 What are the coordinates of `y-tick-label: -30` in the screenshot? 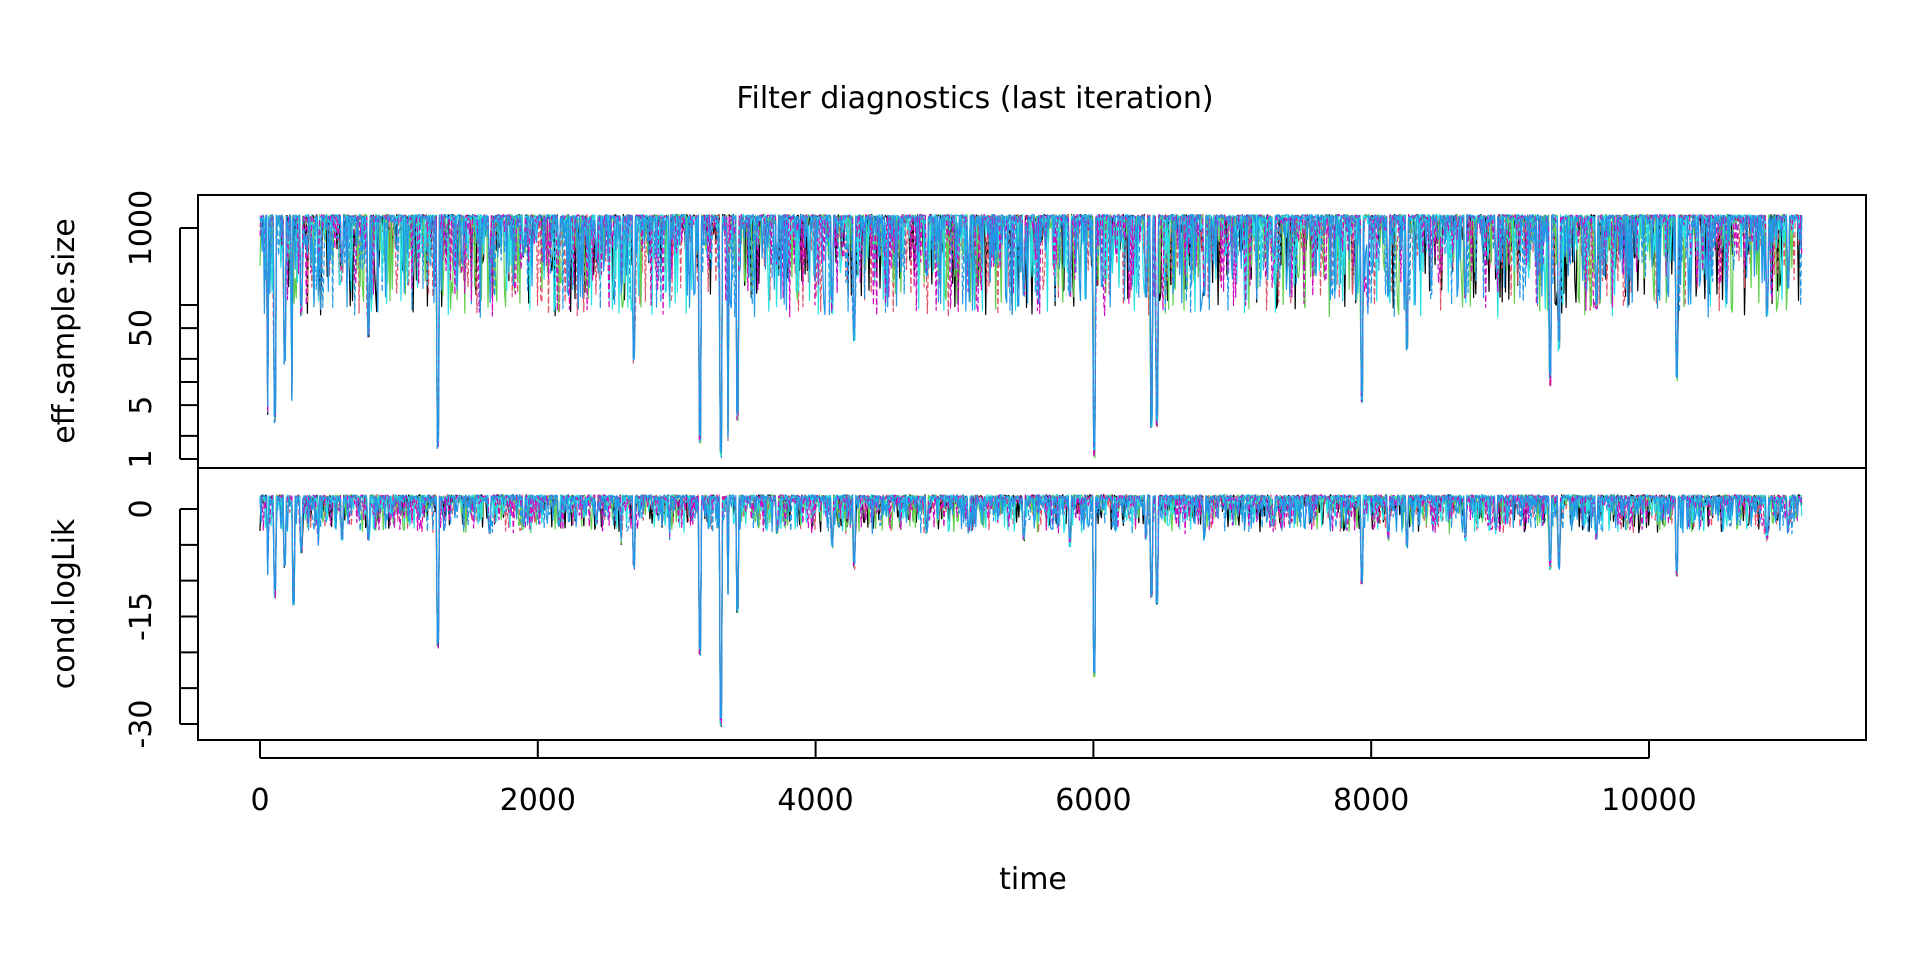 It's located at (141, 724).